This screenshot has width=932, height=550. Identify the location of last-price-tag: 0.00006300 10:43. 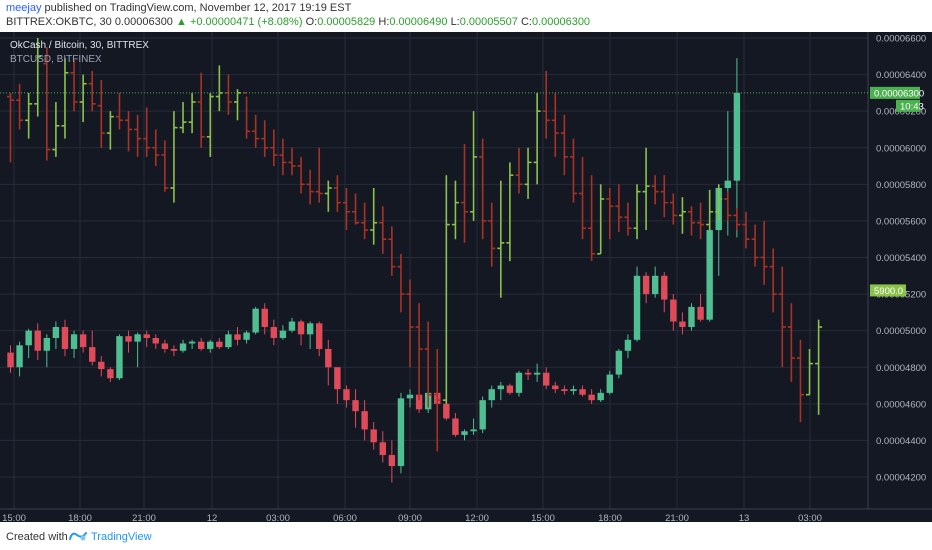
(897, 99).